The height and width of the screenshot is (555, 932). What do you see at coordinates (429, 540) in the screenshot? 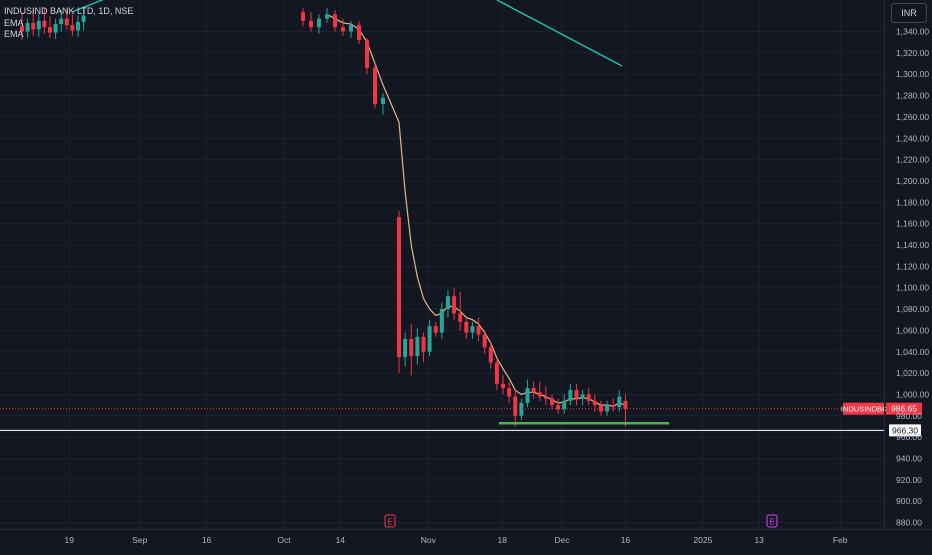
I see `time-tick-label: Nov` at bounding box center [429, 540].